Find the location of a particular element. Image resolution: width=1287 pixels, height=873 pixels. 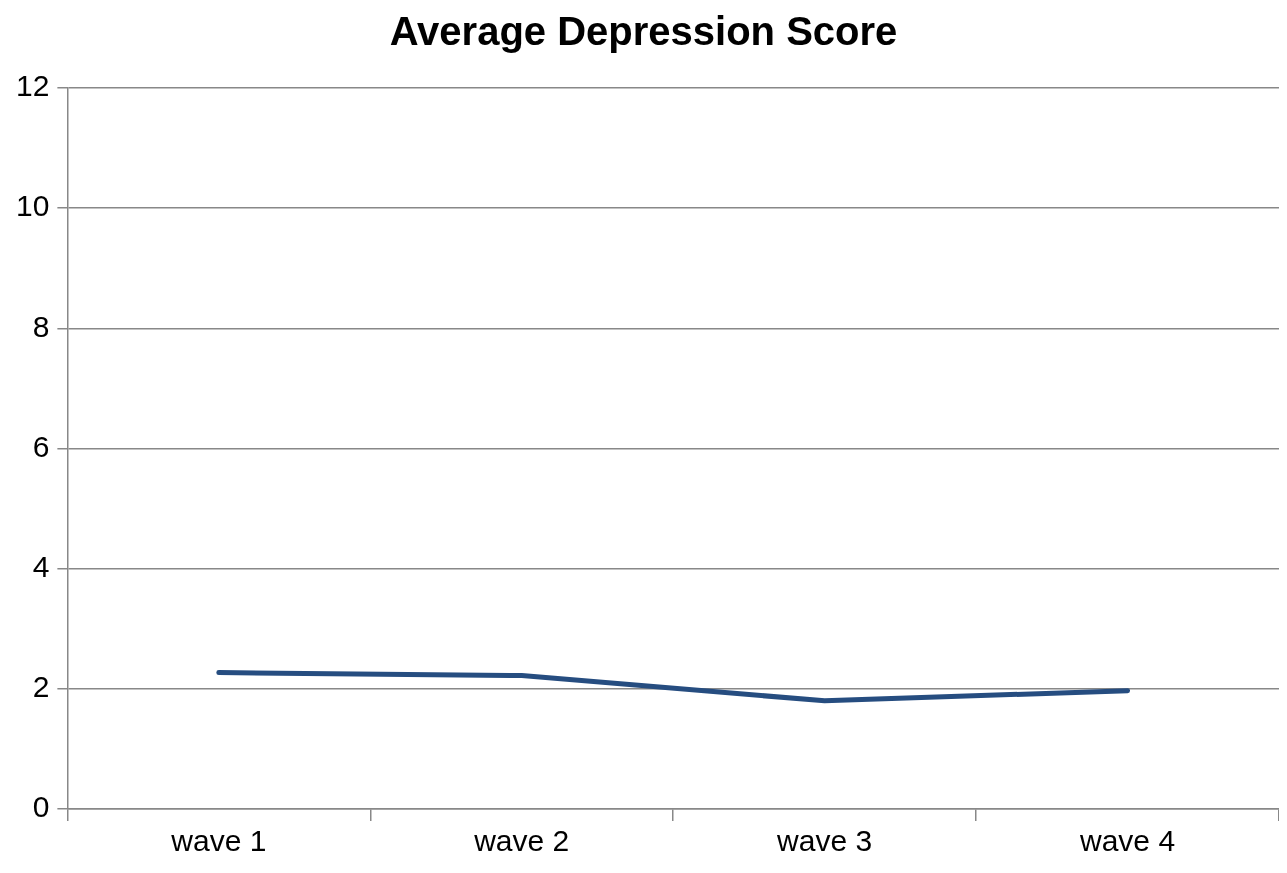

chart-title: Average Depression Score is located at coordinates (643, 31).